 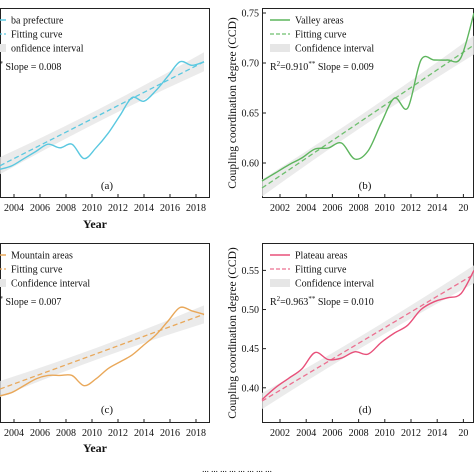 I want to click on panel-label: (b), so click(x=365, y=186).